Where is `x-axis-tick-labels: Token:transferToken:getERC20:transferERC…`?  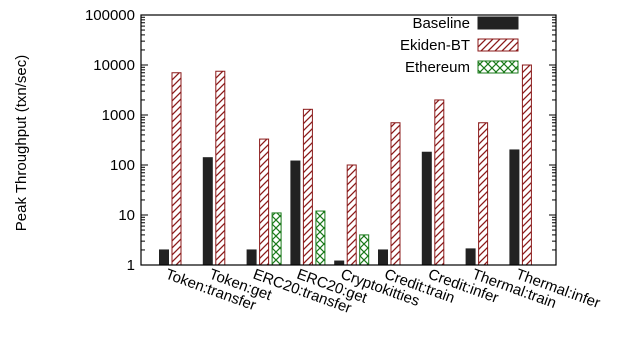 x-axis-tick-labels: Token:transferToken:getERC20:transferERC… is located at coordinates (382, 291).